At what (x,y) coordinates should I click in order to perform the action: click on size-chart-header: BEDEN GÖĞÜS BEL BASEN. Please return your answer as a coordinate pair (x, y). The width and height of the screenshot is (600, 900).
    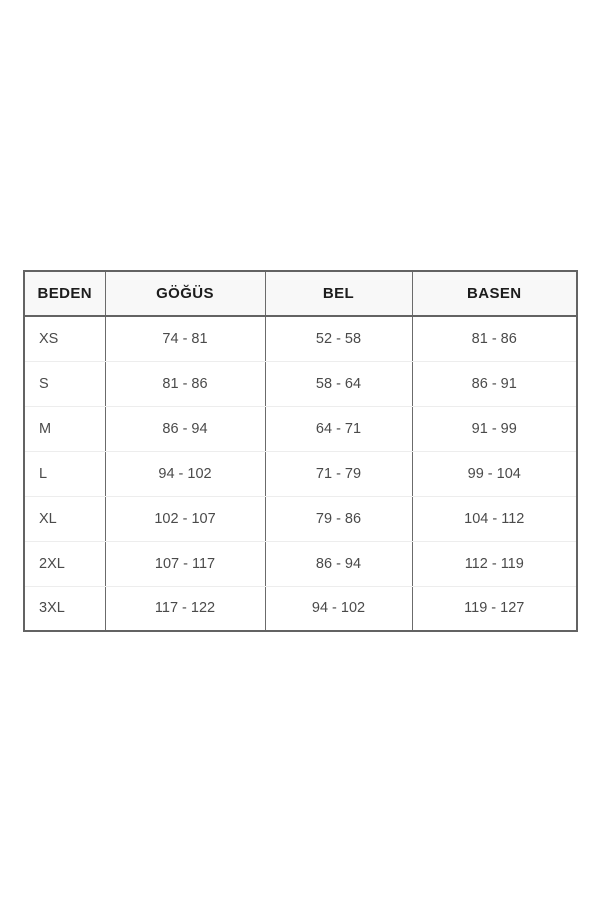
    Looking at the image, I should click on (300, 294).